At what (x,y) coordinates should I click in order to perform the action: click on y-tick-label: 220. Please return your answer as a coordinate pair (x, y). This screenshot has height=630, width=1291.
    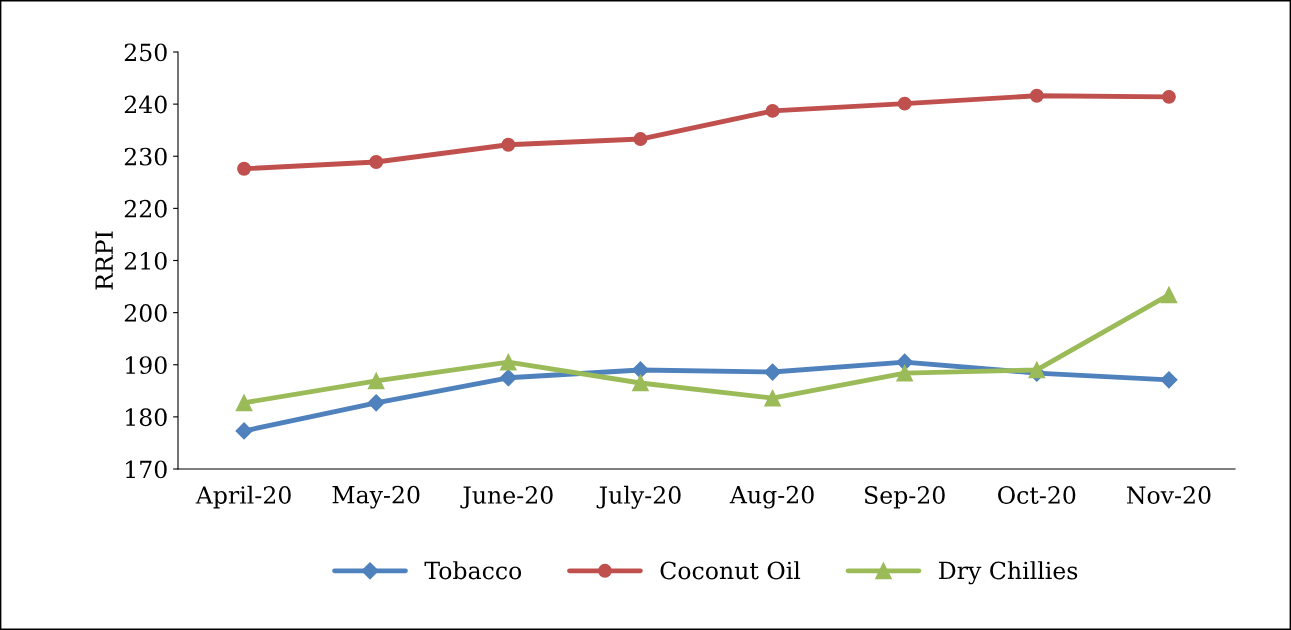
    Looking at the image, I should click on (145, 208).